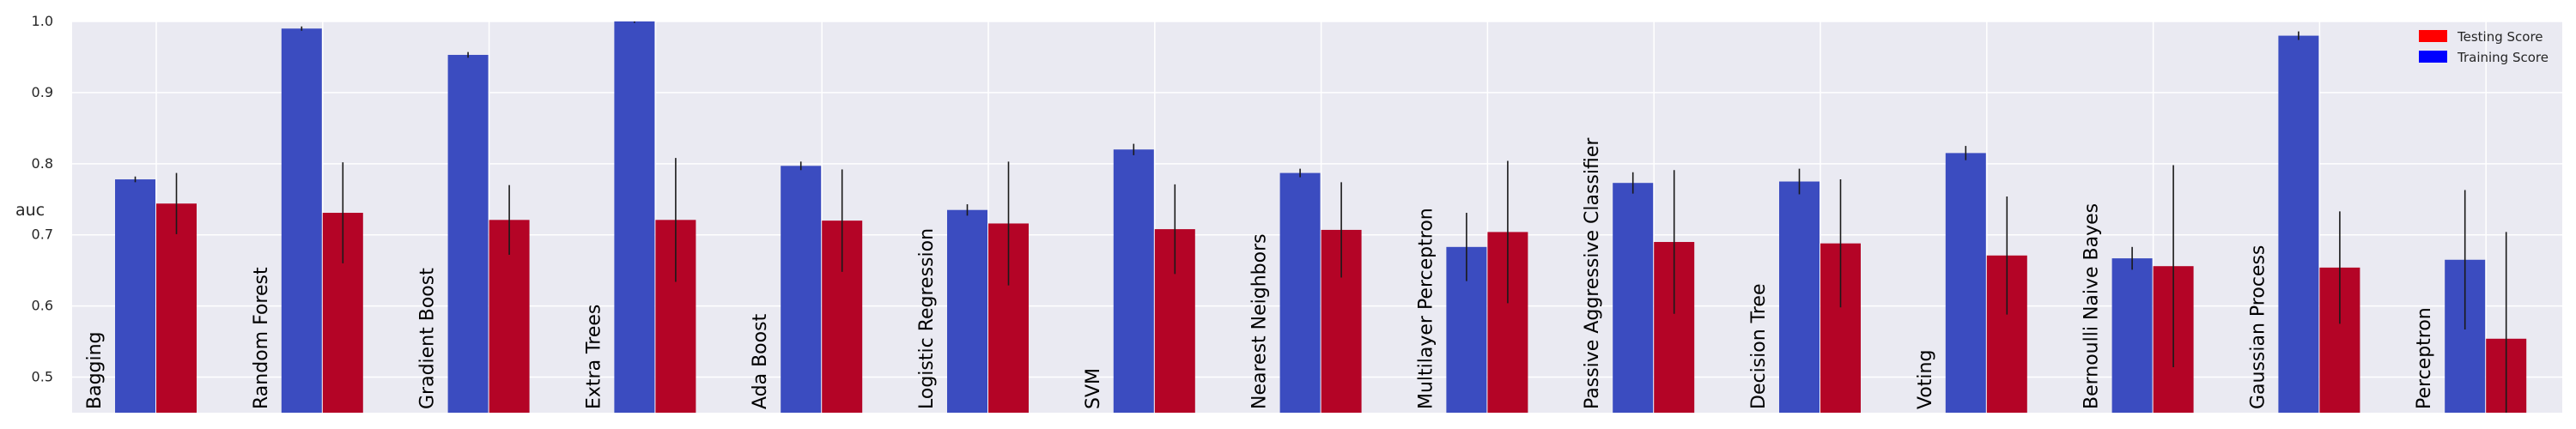 The height and width of the screenshot is (429, 2576). What do you see at coordinates (760, 361) in the screenshot?
I see `category-label: Ada Boost` at bounding box center [760, 361].